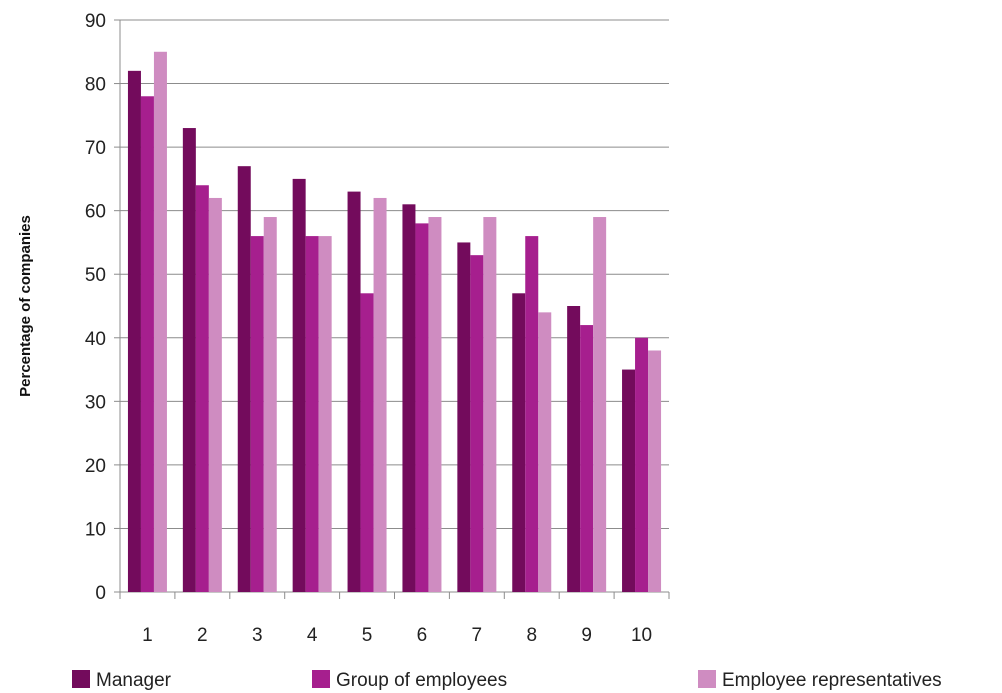 The width and height of the screenshot is (1002, 693). Describe the element at coordinates (134, 680) in the screenshot. I see `legend-label: Manager` at that location.